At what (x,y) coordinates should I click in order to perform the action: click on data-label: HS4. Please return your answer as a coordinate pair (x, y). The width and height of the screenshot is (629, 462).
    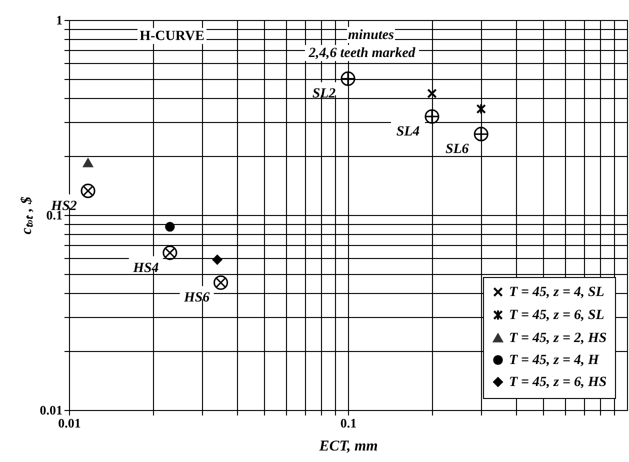
    Looking at the image, I should click on (145, 268).